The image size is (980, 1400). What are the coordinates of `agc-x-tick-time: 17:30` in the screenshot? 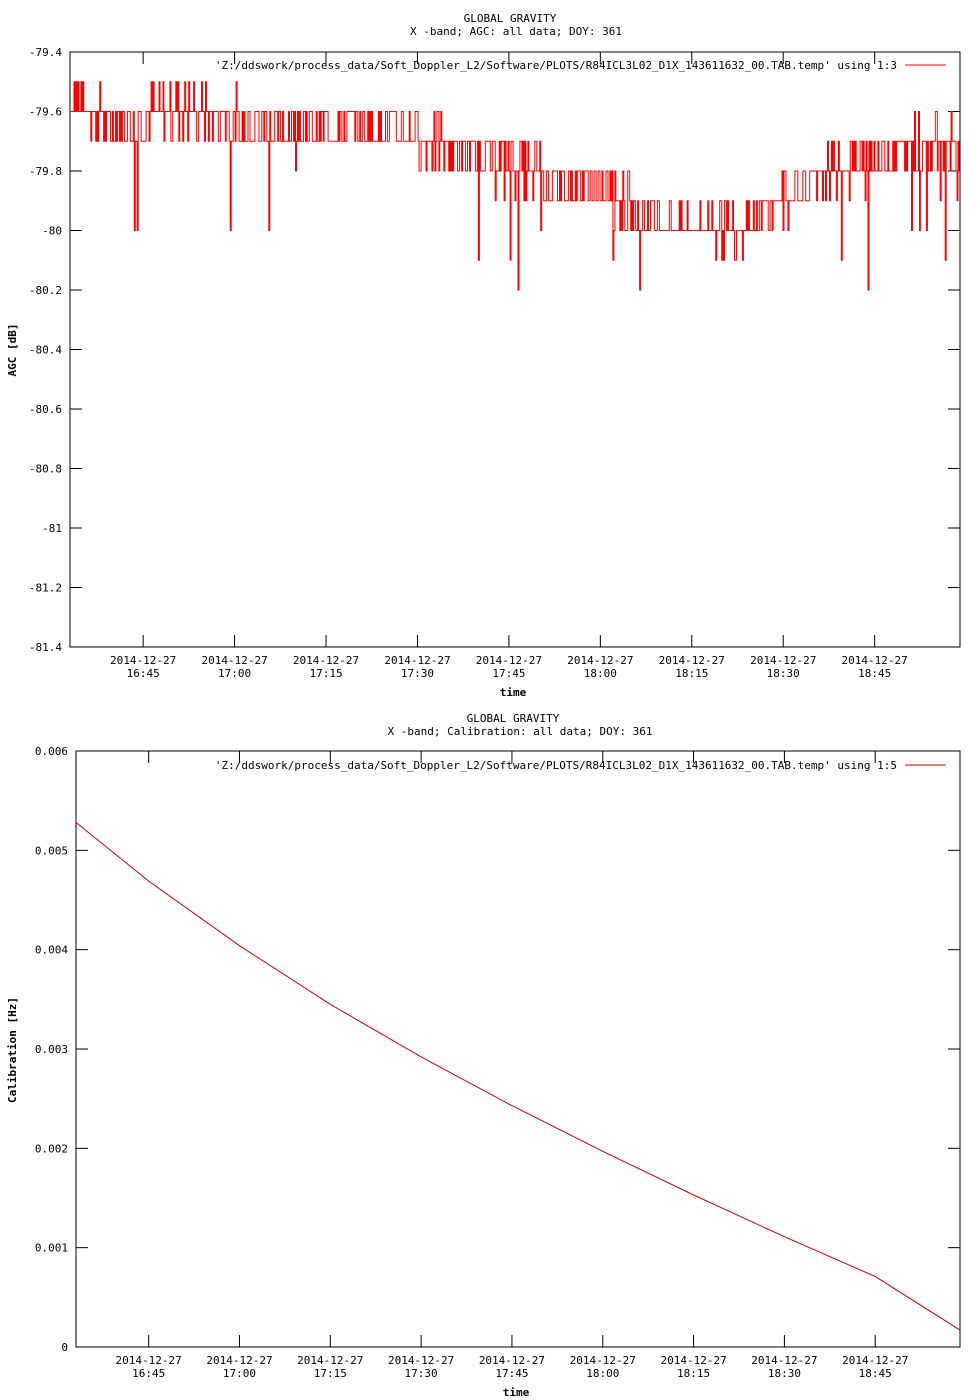 It's located at (417, 673).